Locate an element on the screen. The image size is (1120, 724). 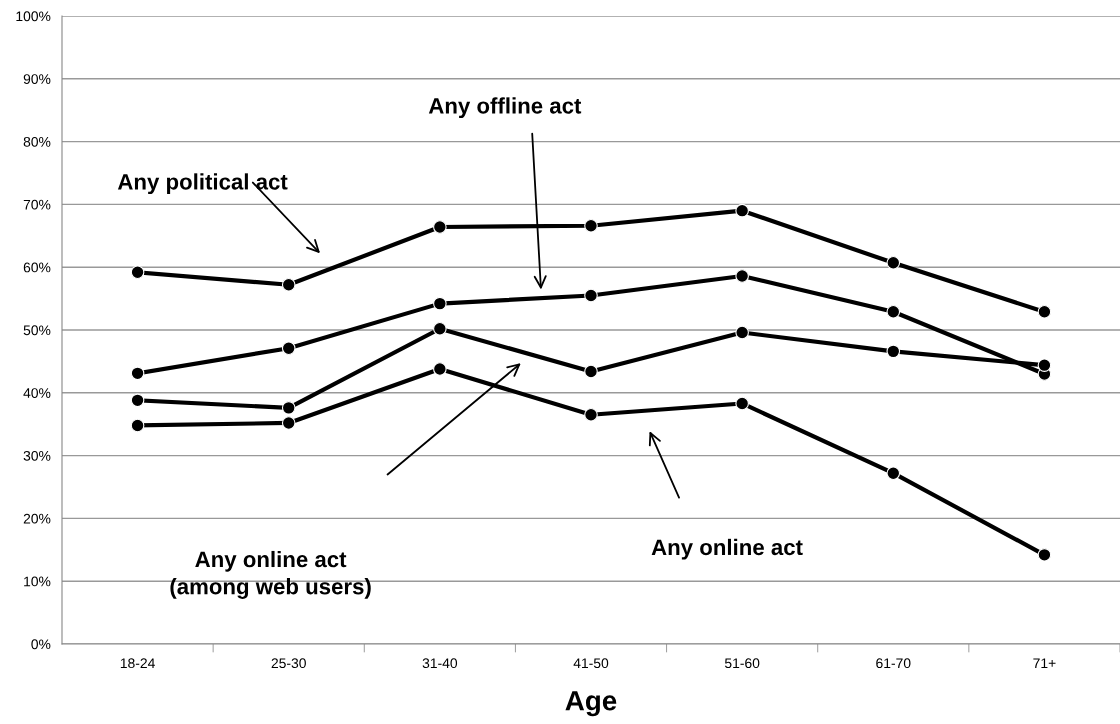
y-tick-label: 30% is located at coordinates (37, 455).